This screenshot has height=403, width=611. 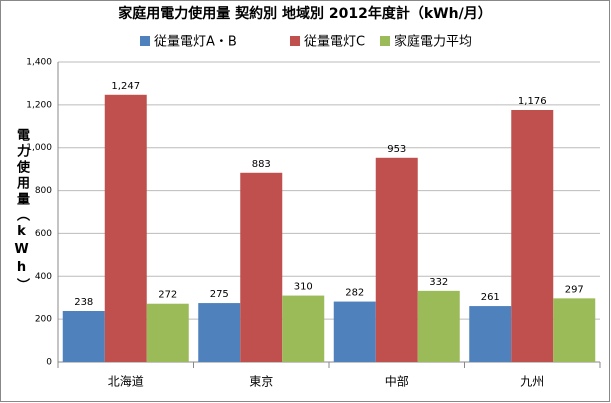 I want to click on legend-label: 従量電灯A・B, so click(x=195, y=42).